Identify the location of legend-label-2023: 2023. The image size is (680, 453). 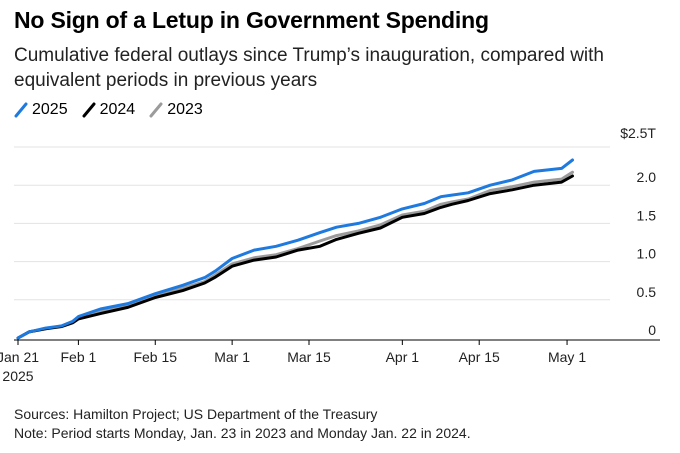
(185, 109).